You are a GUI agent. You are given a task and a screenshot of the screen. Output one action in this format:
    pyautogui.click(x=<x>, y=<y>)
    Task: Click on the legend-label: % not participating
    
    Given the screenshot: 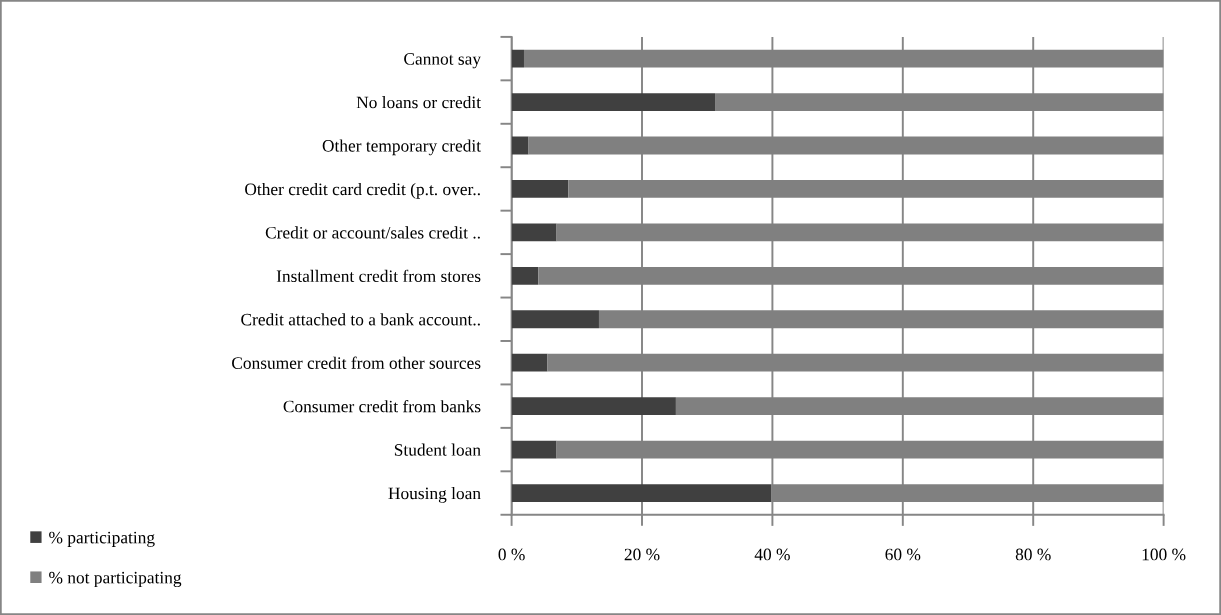 What is the action you would take?
    pyautogui.click(x=115, y=579)
    